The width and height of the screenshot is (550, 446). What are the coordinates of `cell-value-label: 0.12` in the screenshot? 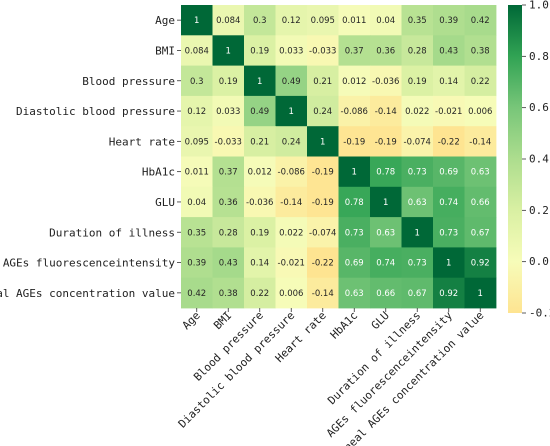 It's located at (291, 21).